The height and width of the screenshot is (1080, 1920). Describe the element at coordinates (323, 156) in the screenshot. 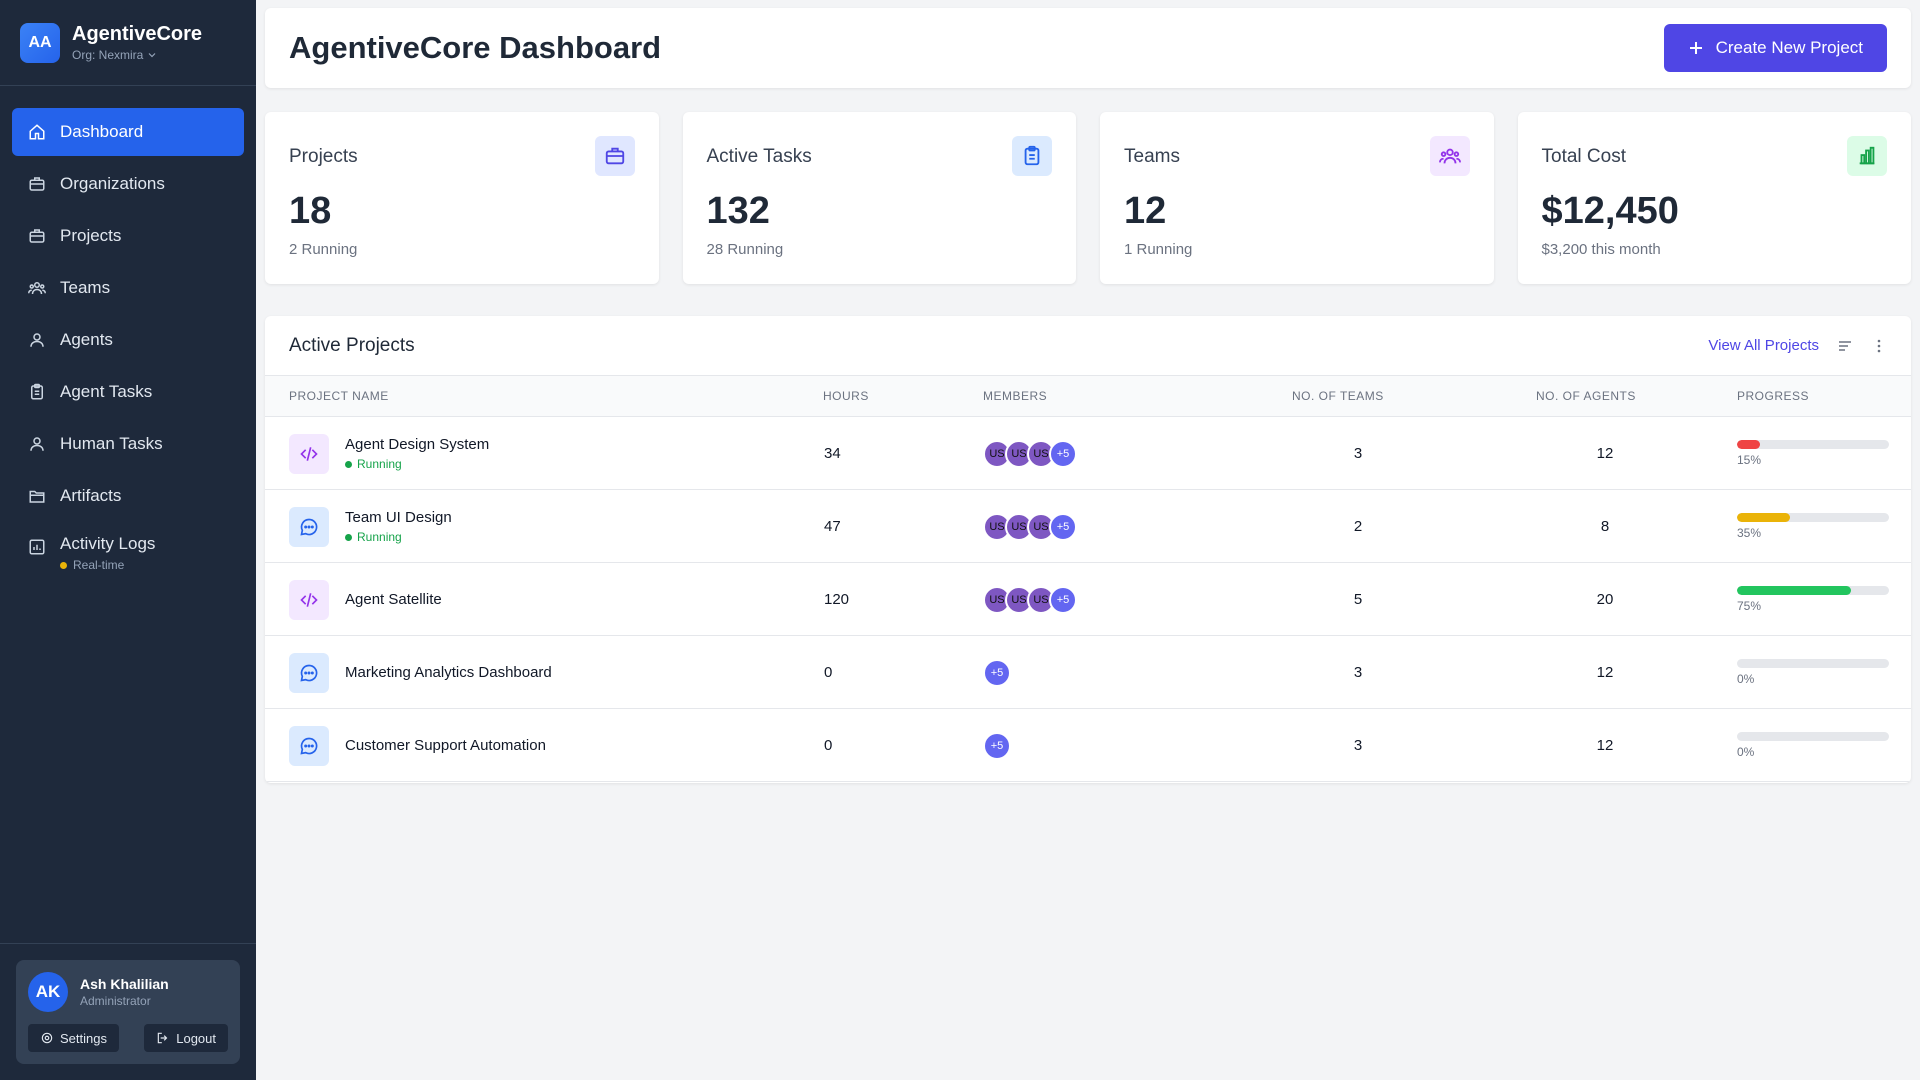

I see `stat-label: Projects` at that location.